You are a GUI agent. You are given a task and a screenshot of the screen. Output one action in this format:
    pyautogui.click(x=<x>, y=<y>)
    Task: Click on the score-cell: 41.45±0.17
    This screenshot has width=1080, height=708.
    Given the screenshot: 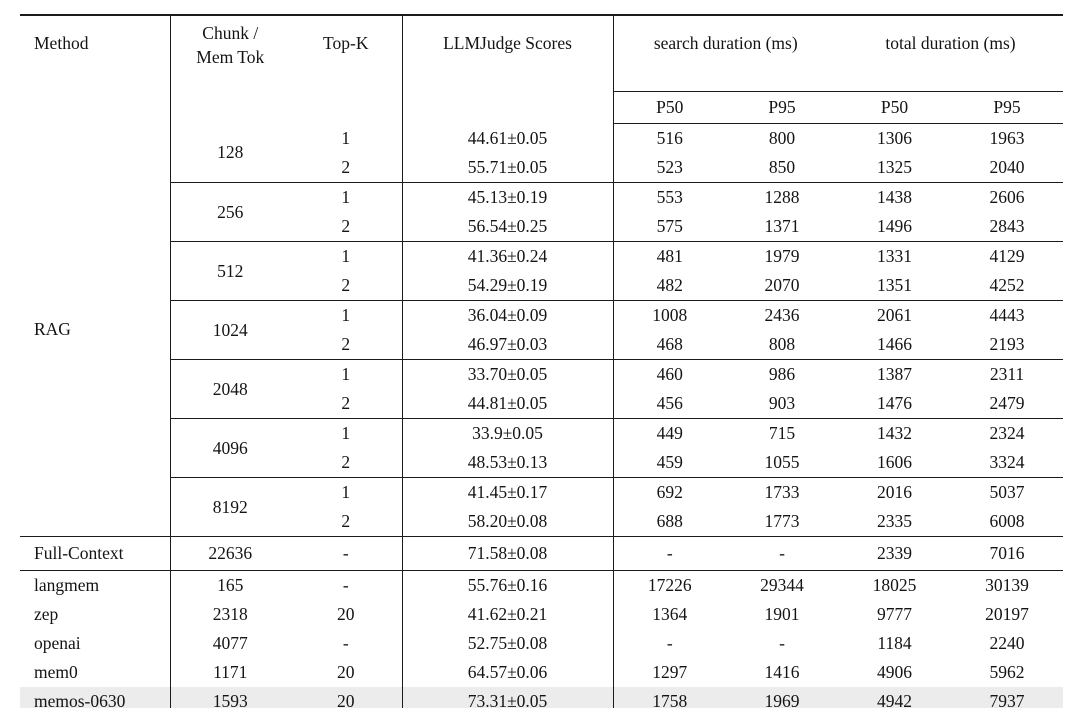 What is the action you would take?
    pyautogui.click(x=508, y=492)
    